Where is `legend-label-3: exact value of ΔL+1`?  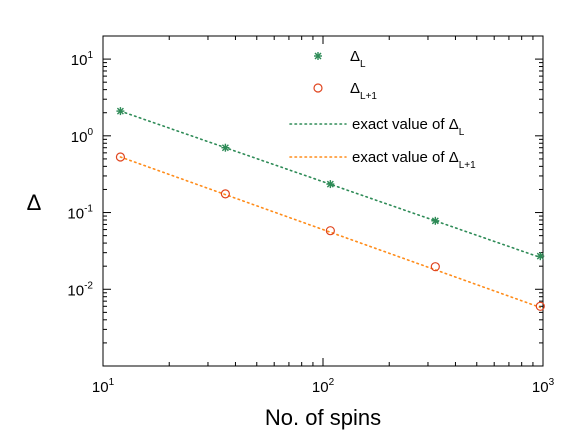
legend-label-3: exact value of ΔL+1 is located at coordinates (414, 160).